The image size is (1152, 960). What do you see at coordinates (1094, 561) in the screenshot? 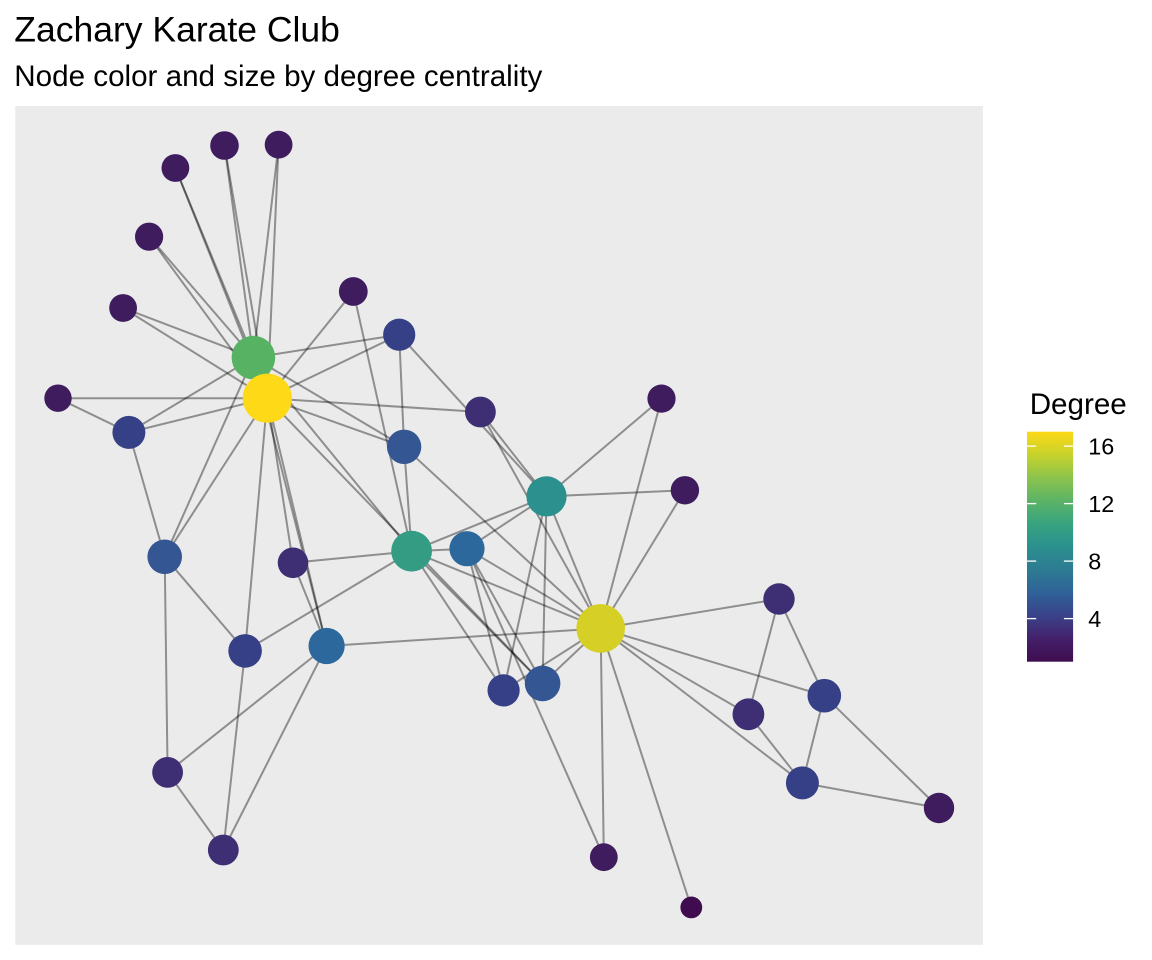
I see `svg-text: 8` at bounding box center [1094, 561].